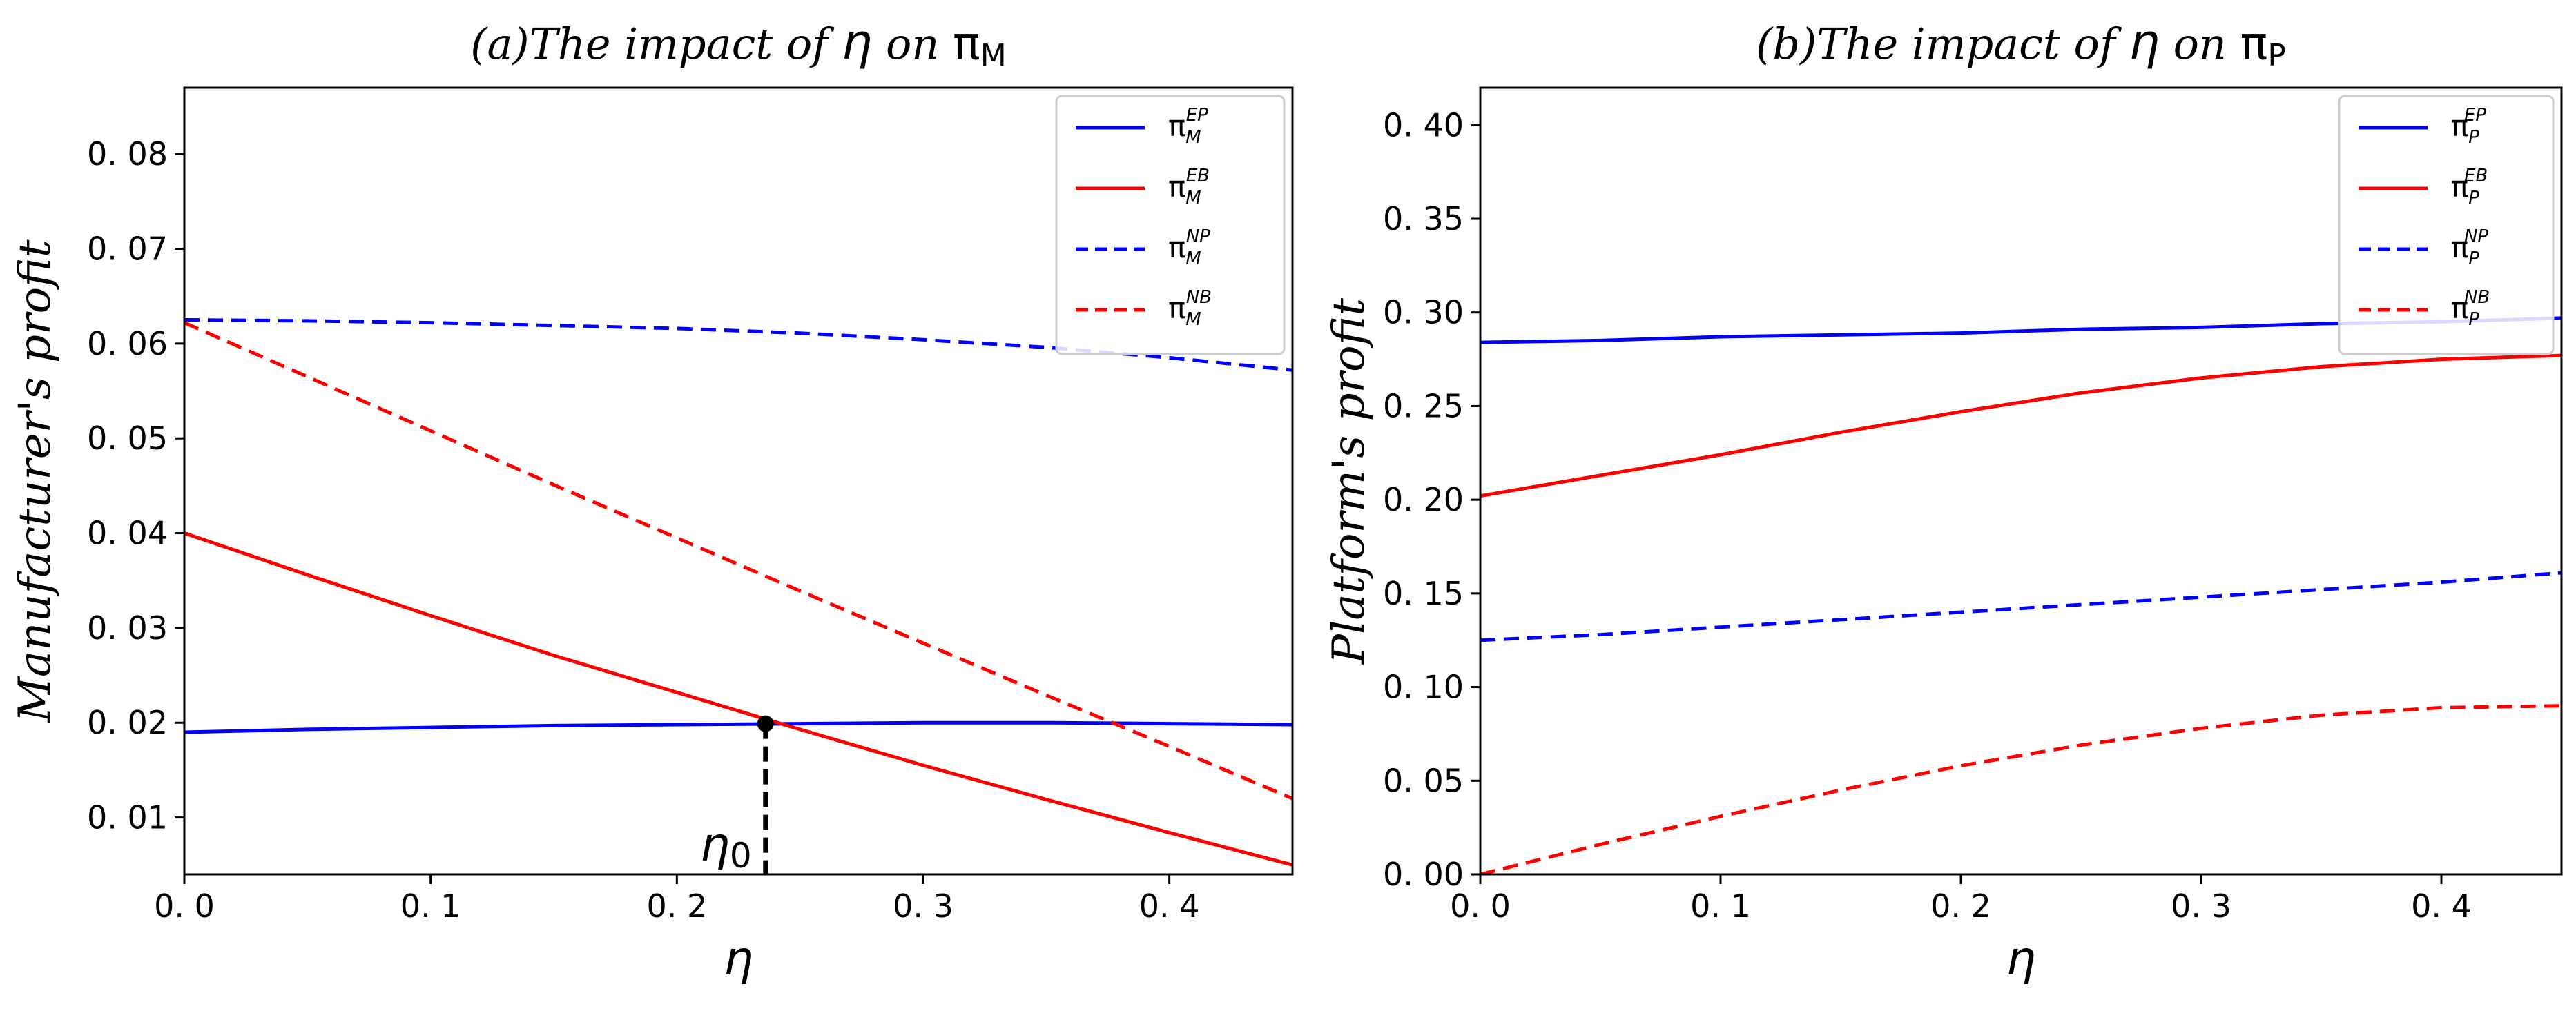  What do you see at coordinates (128, 249) in the screenshot?
I see `y-tick-label: 0. 07` at bounding box center [128, 249].